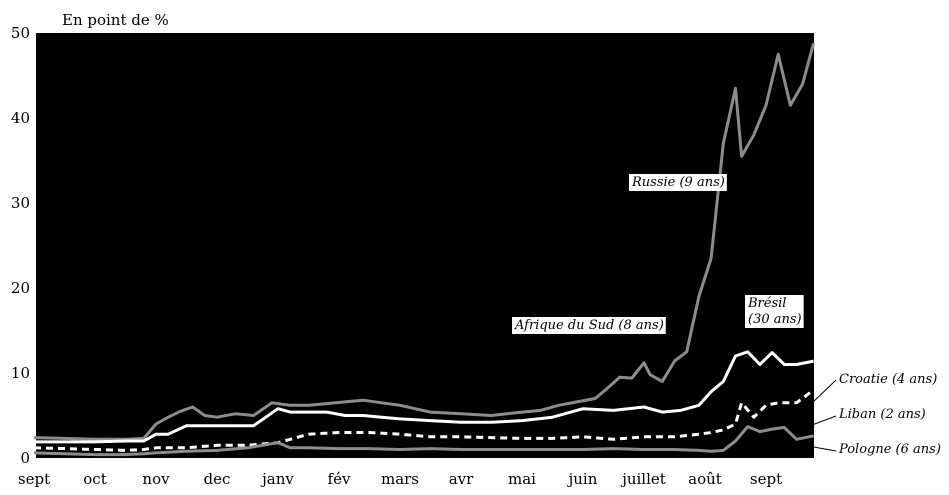  I want to click on series-label: Russie (9 ans), so click(678, 182).